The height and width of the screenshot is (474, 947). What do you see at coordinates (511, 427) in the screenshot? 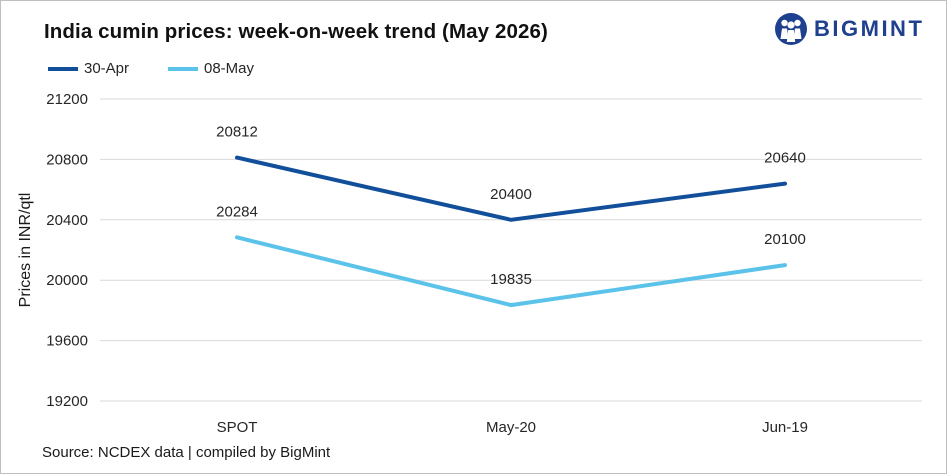
I see `x-tick-label: May-20` at bounding box center [511, 427].